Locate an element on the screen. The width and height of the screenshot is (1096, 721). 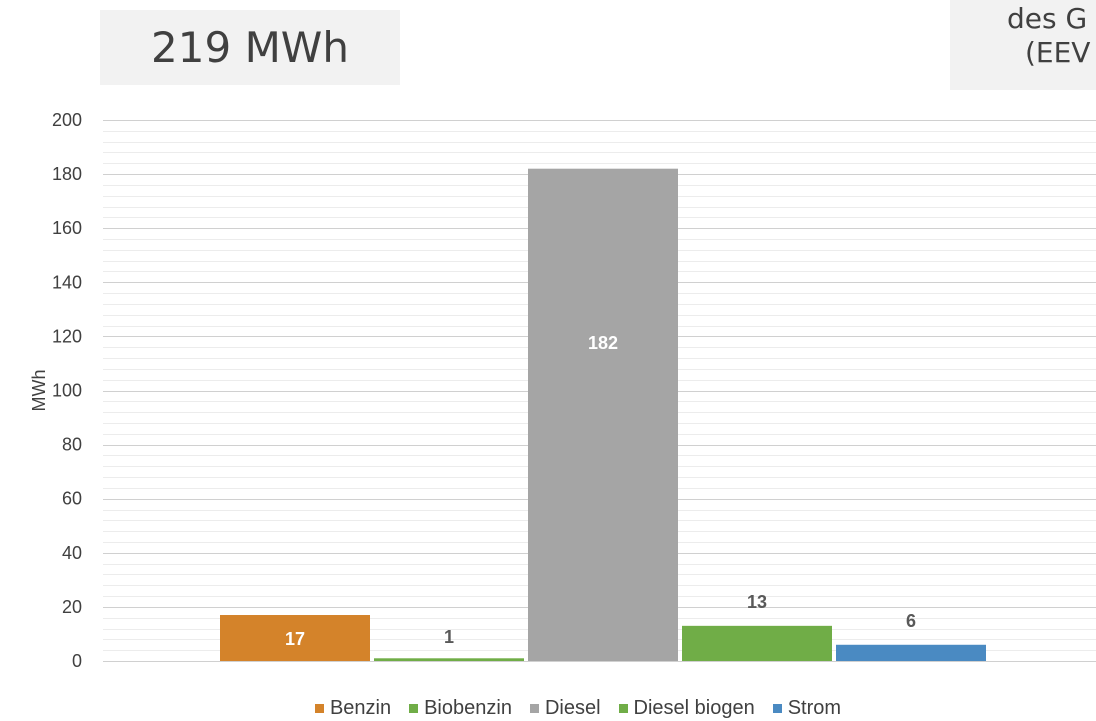
y-tick-label: 60 is located at coordinates (72, 499).